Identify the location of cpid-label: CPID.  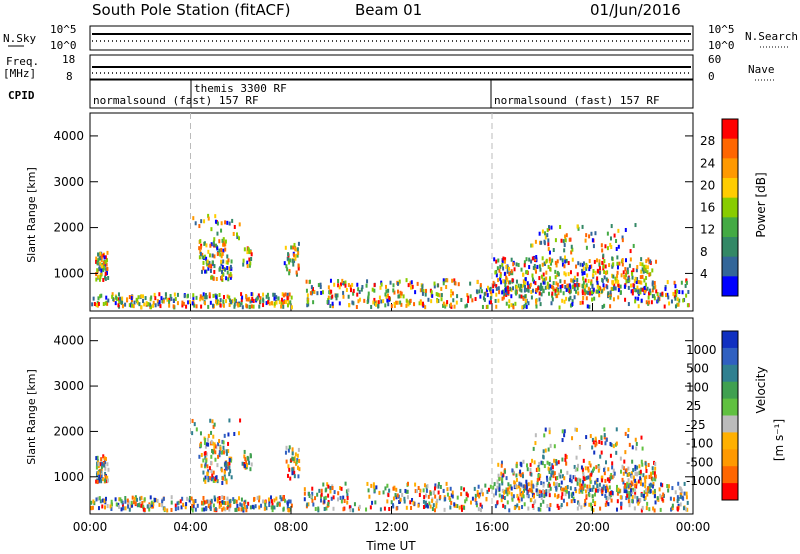
(21, 95).